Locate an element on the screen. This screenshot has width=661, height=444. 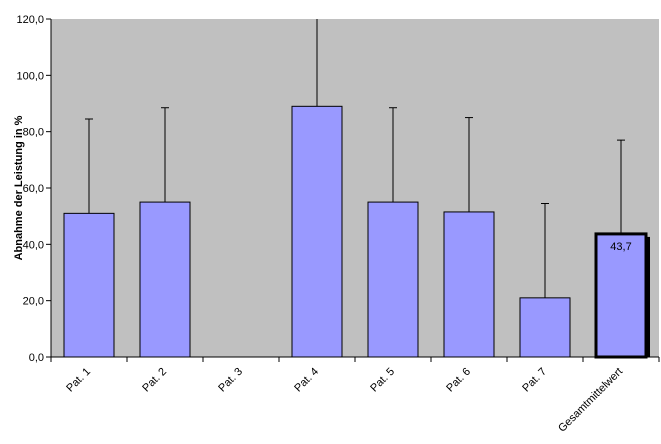
data-label: 43,7 is located at coordinates (620, 247).